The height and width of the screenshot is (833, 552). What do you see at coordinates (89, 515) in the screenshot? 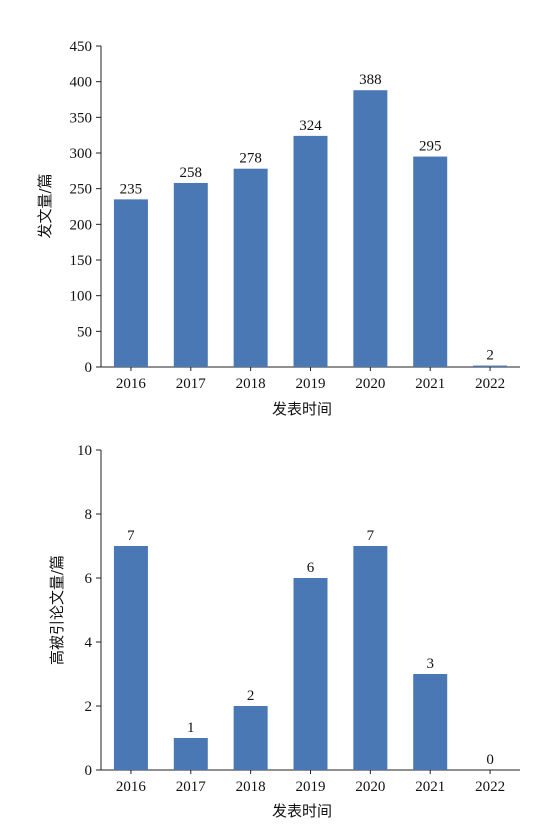
I see `y-tick-label: 8` at bounding box center [89, 515].